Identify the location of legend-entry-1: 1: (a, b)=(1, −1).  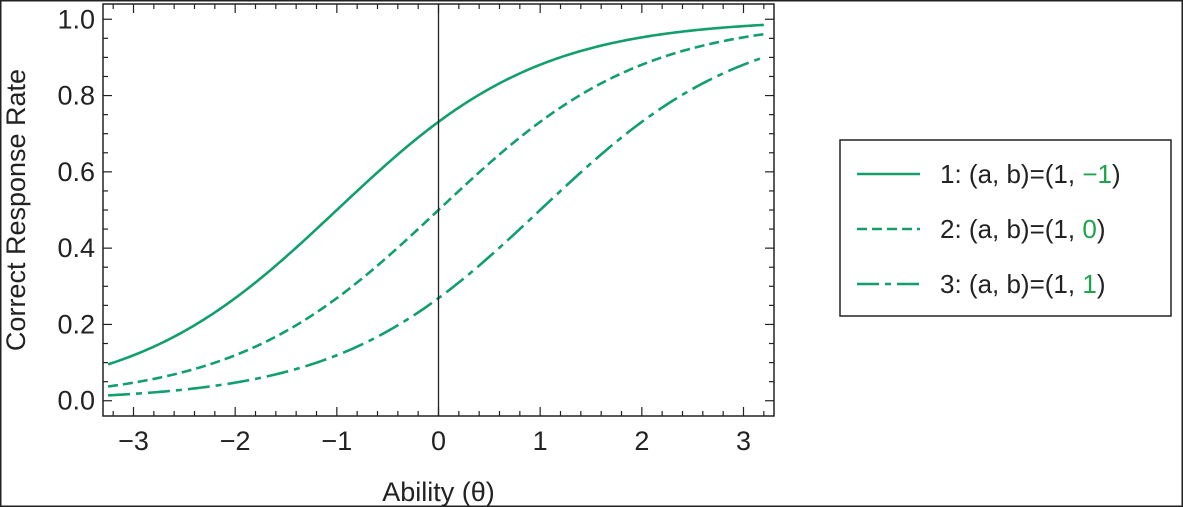
(1030, 174).